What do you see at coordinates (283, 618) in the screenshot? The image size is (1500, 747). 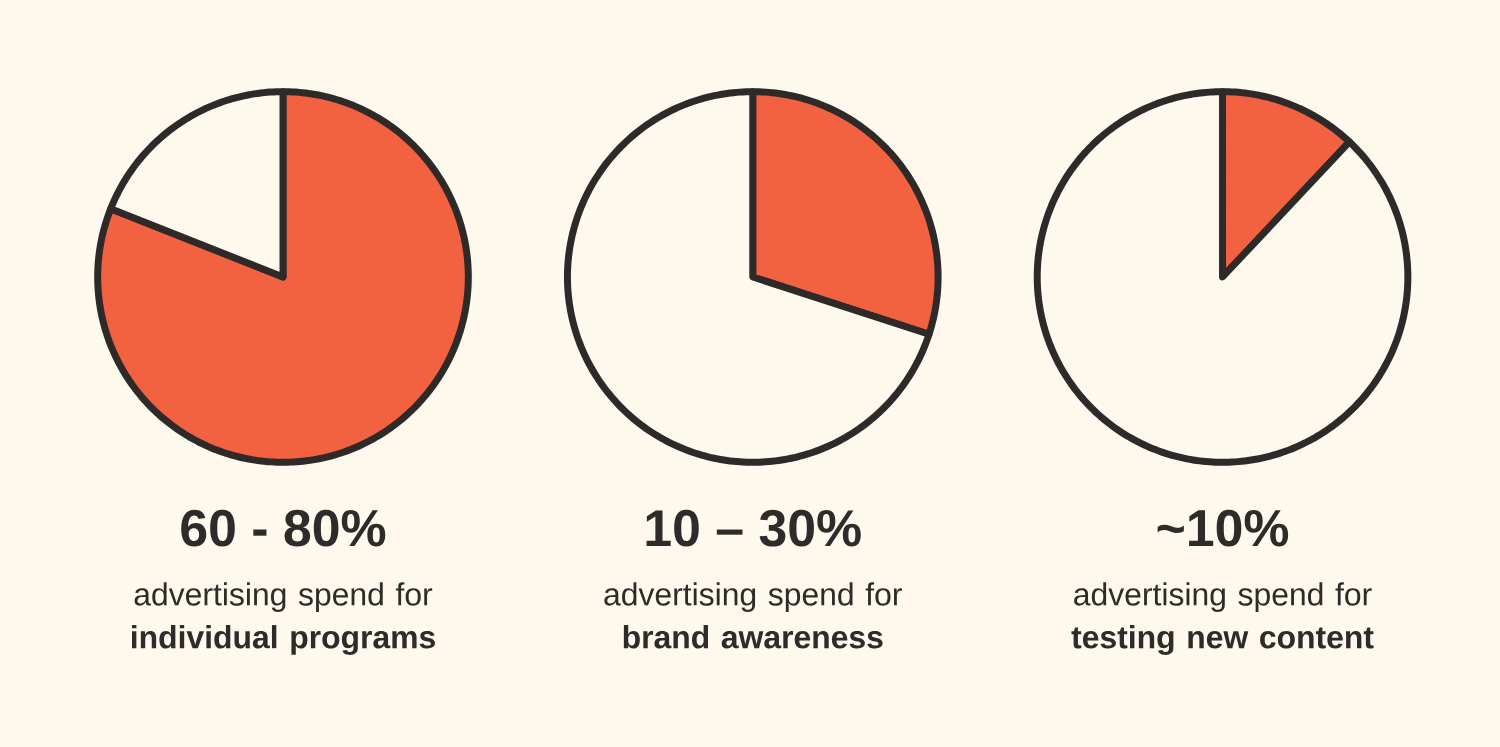 I see `text: advertising spend for individual programs` at bounding box center [283, 618].